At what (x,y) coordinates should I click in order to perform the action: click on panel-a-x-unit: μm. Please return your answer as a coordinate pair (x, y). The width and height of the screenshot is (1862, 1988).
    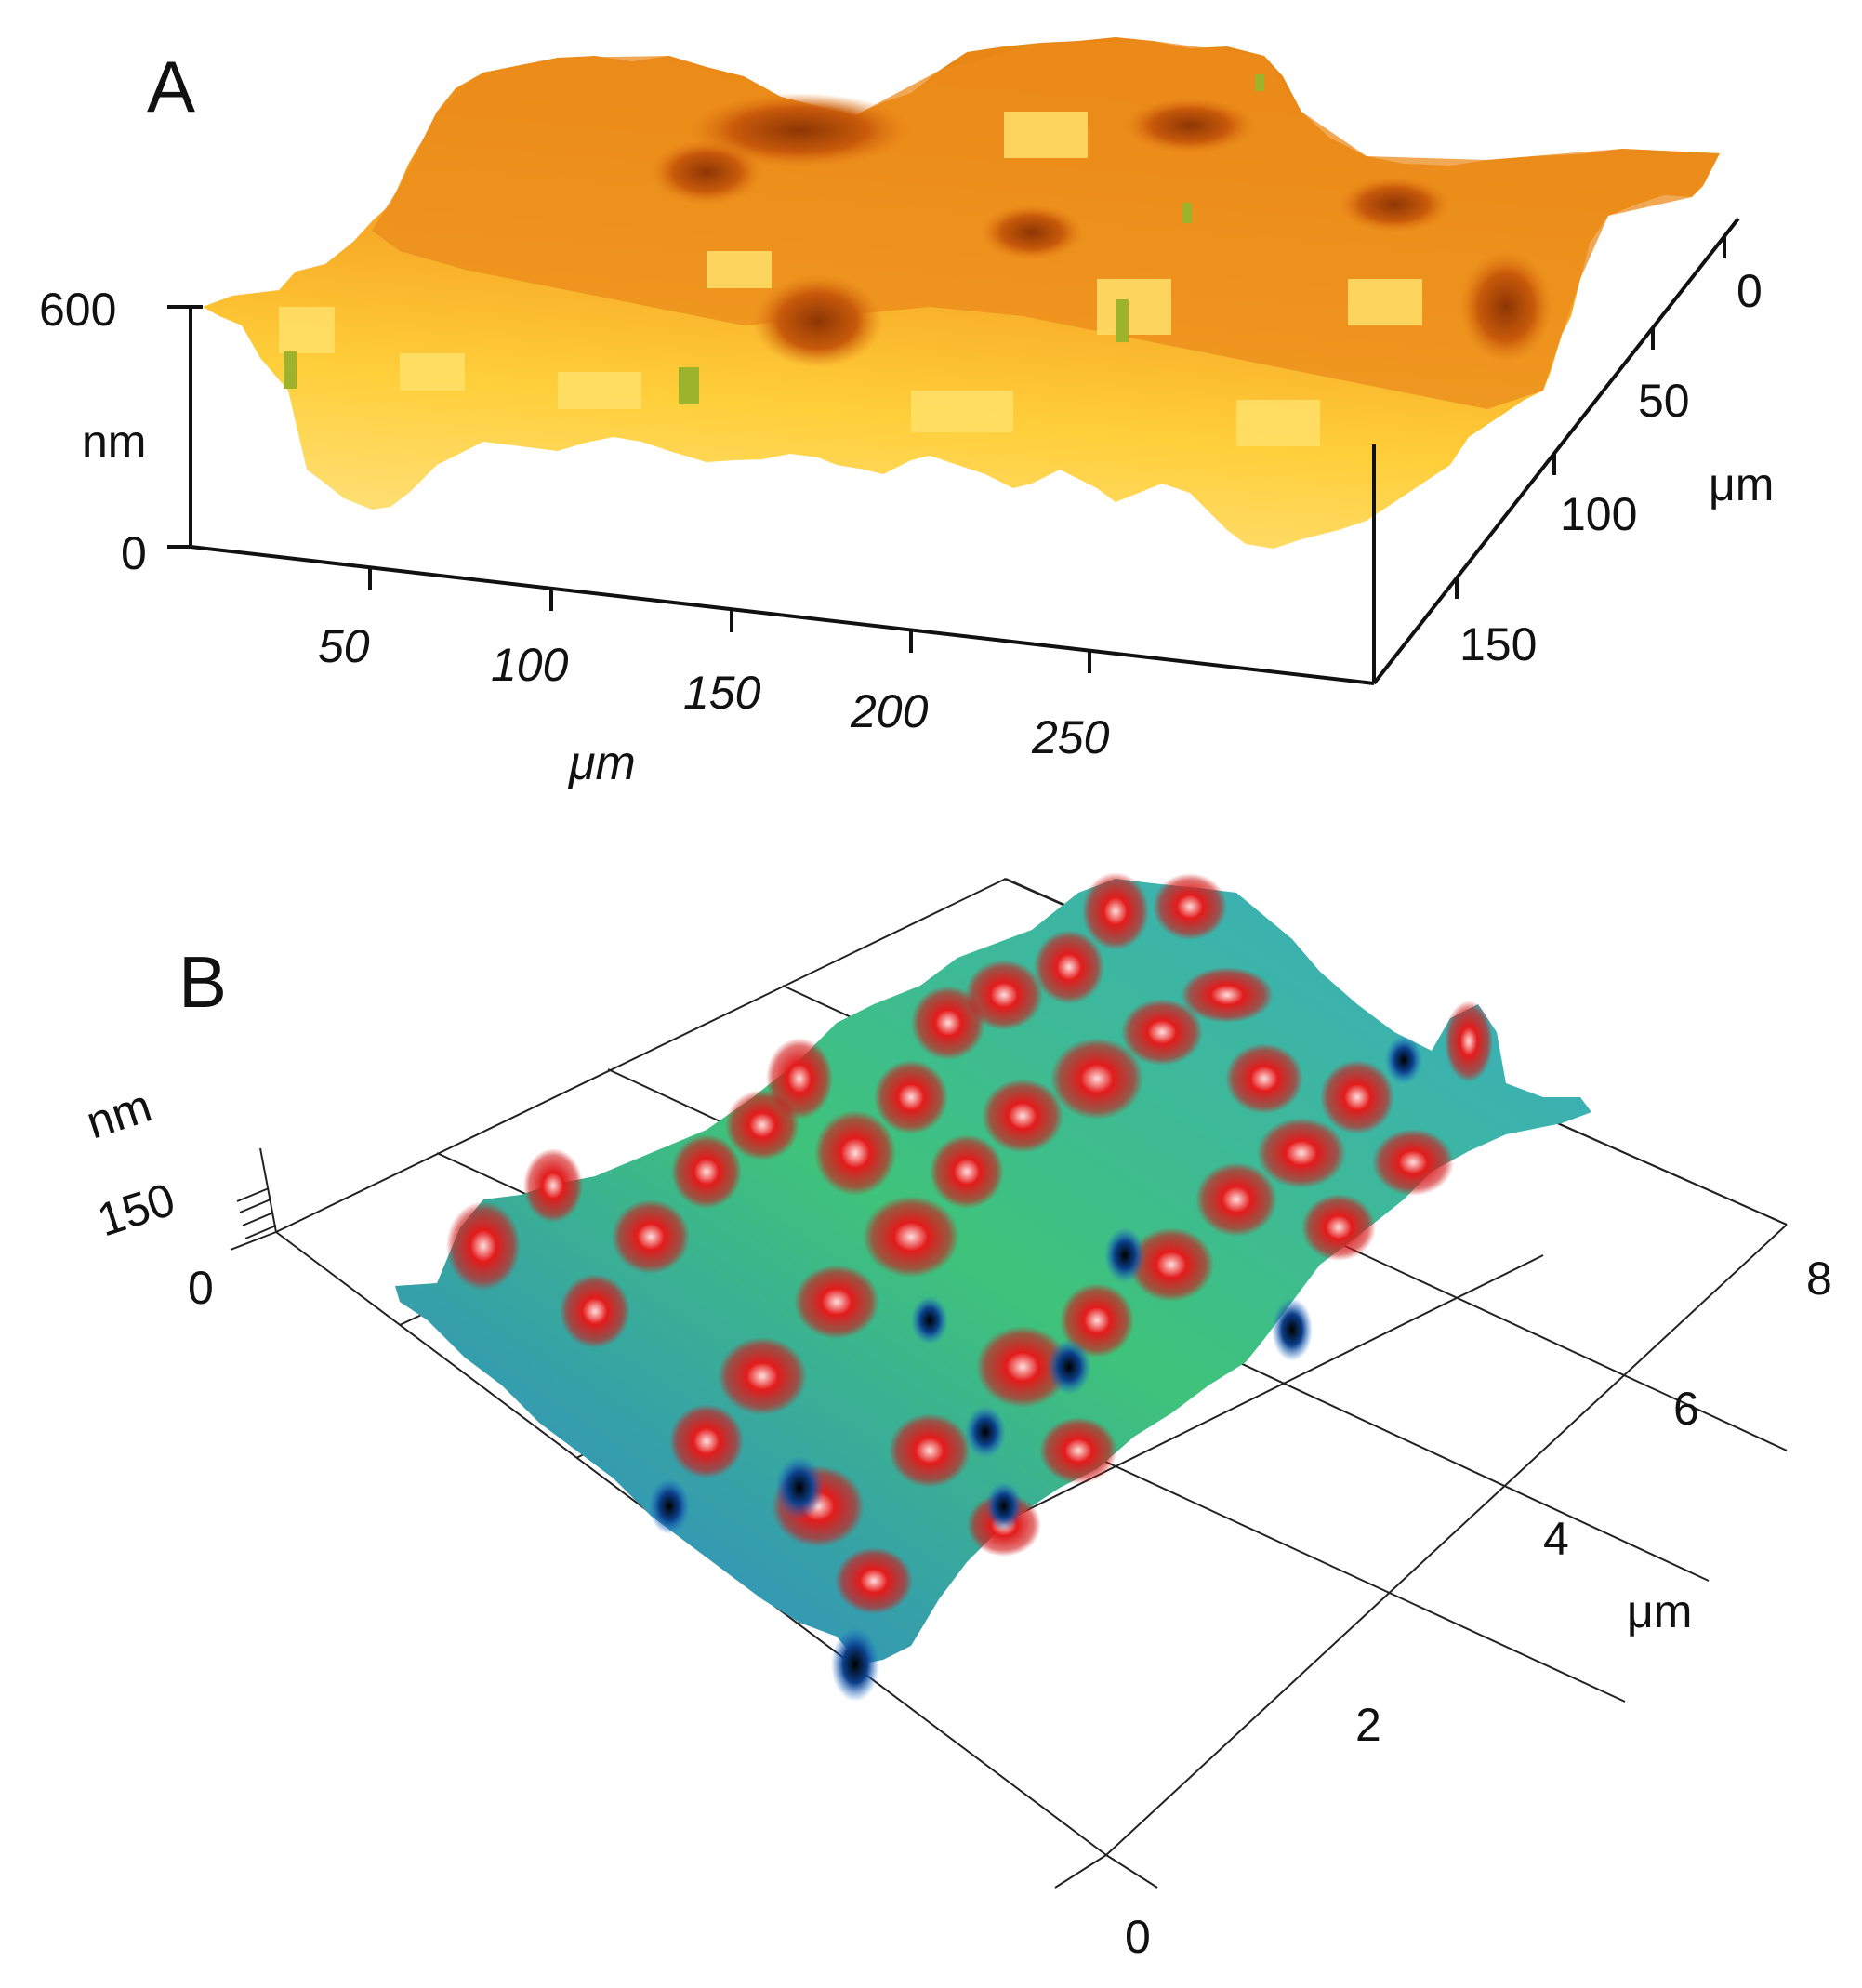
    Looking at the image, I should click on (602, 763).